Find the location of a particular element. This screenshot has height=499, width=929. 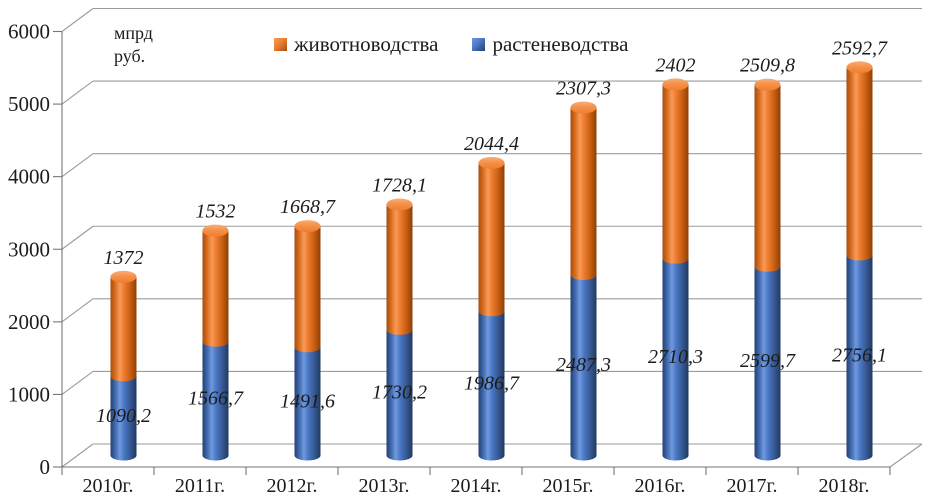

bar-label-zhivotnovodstva: 1532 is located at coordinates (216, 212).